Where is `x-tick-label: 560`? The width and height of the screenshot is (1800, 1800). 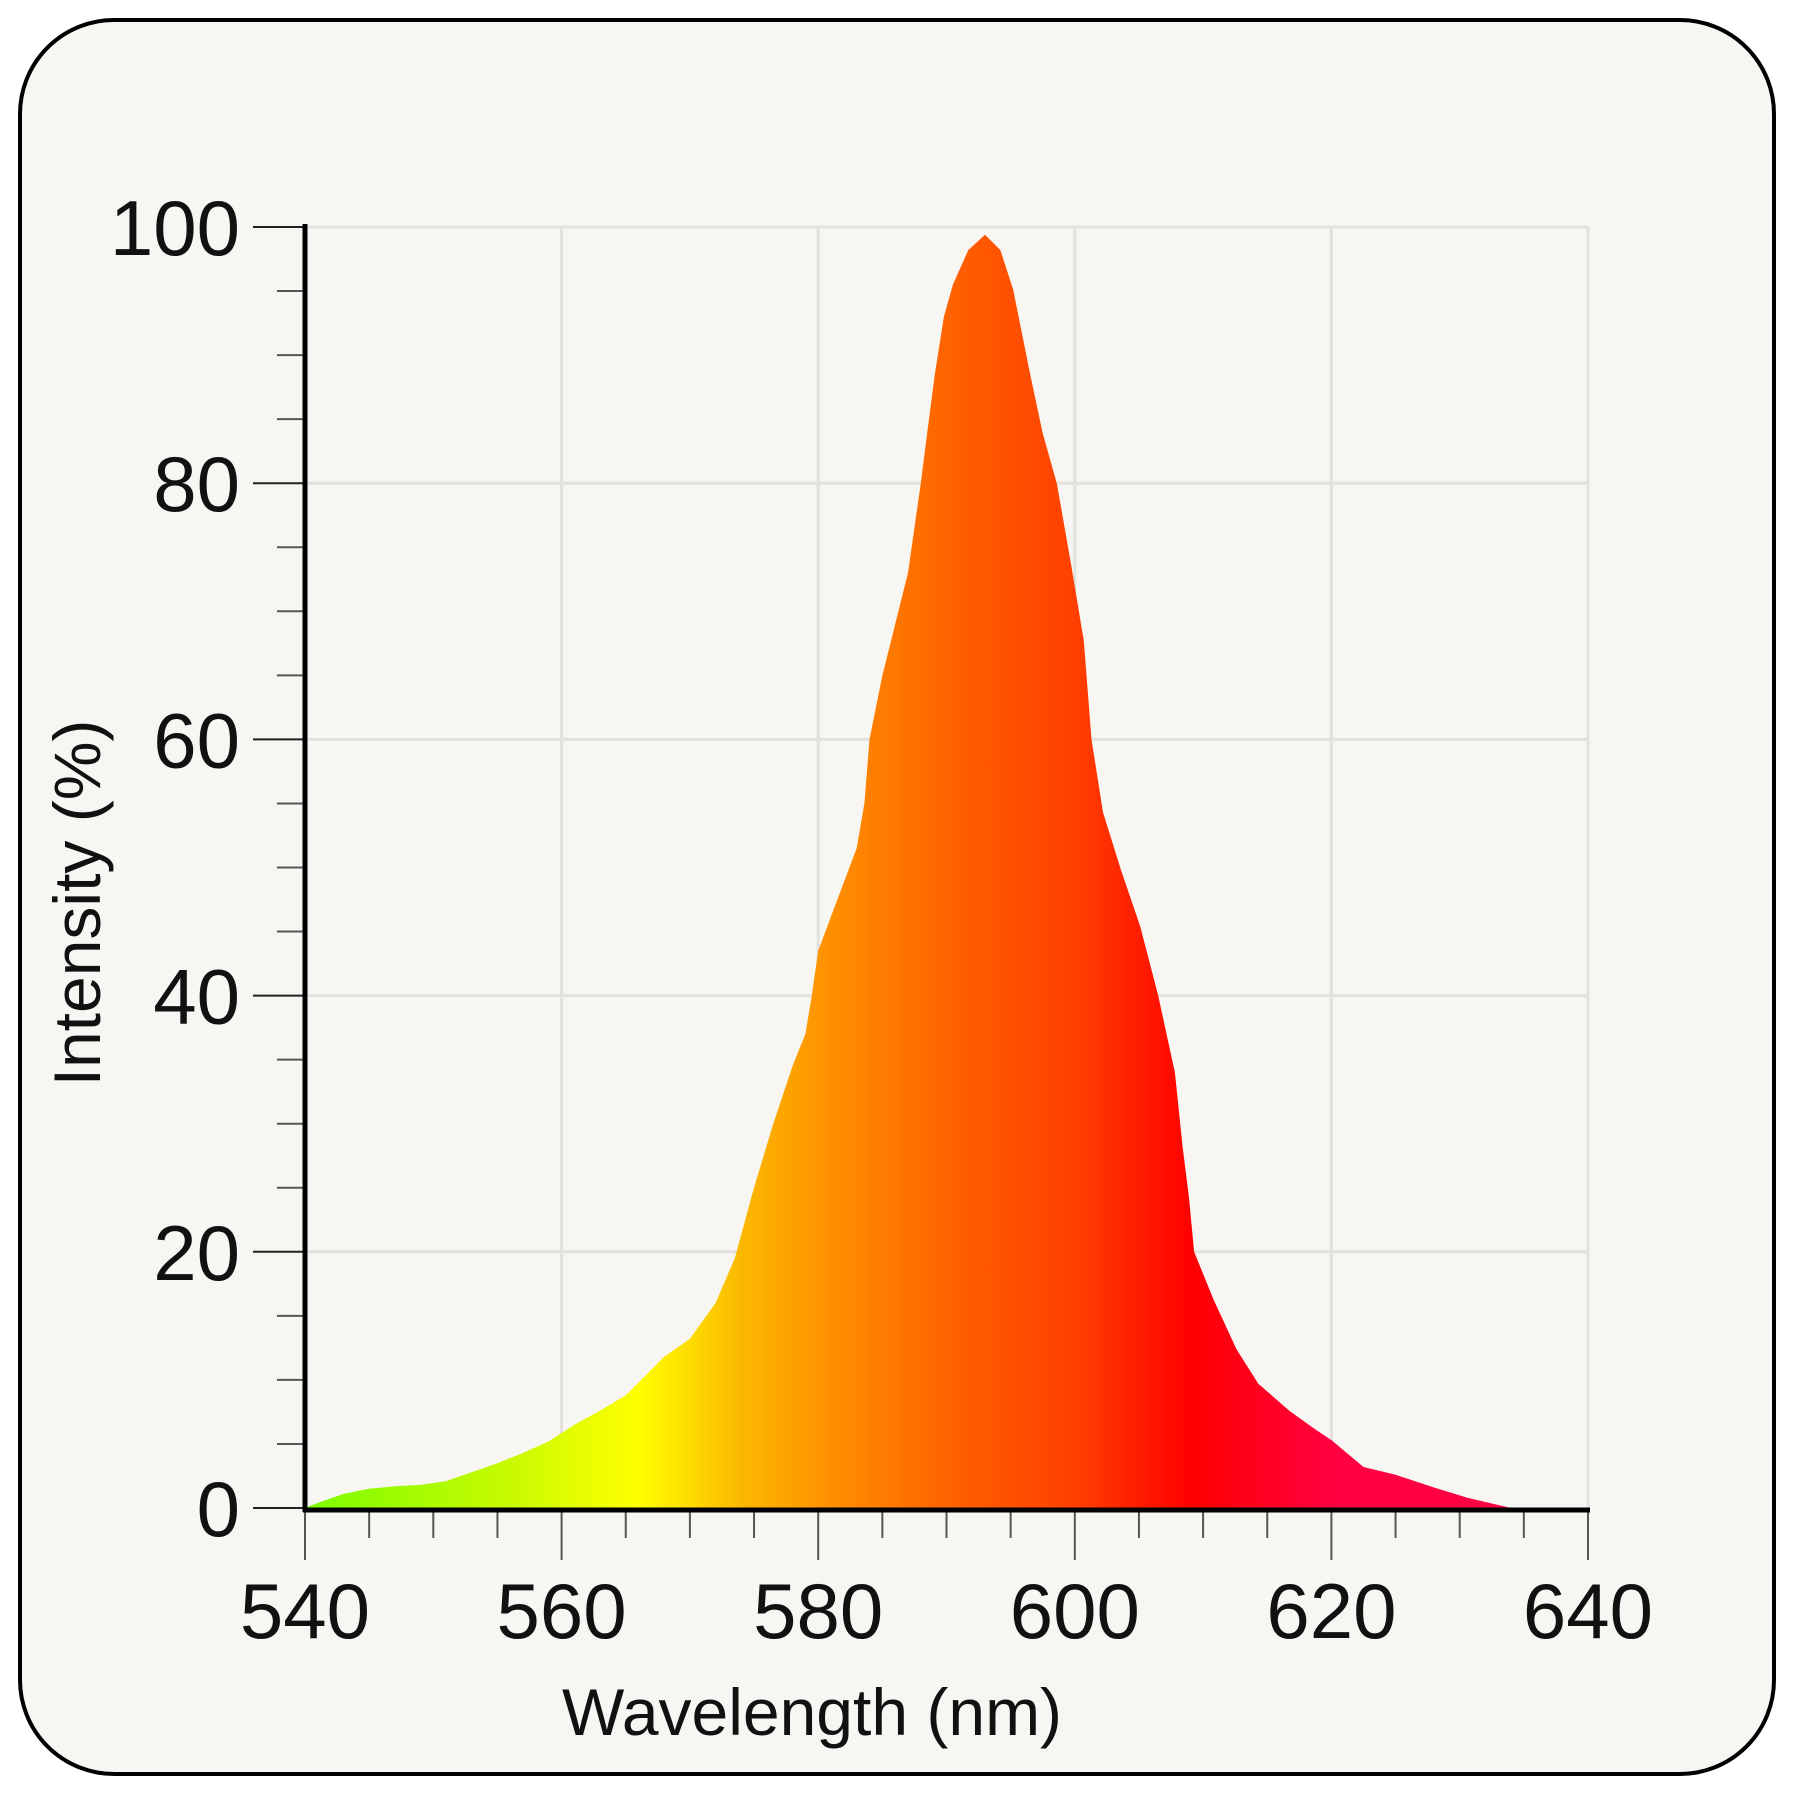
x-tick-label: 560 is located at coordinates (562, 1611).